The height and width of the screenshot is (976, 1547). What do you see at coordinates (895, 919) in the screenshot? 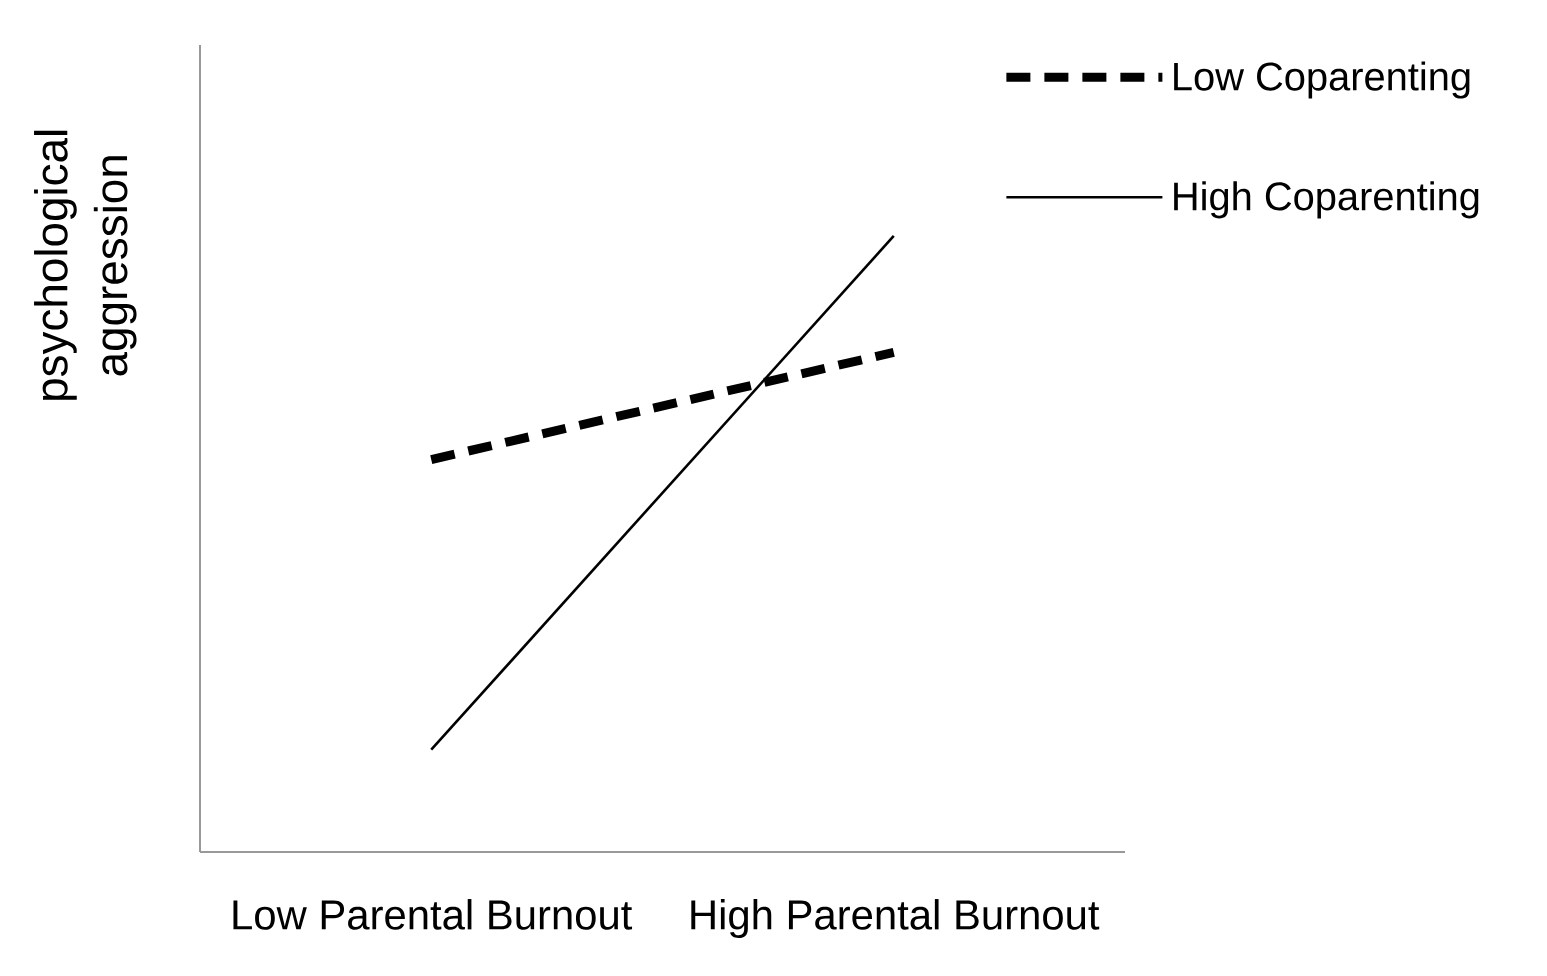
I see `x-tick-label: High Parental Burnout` at bounding box center [895, 919].